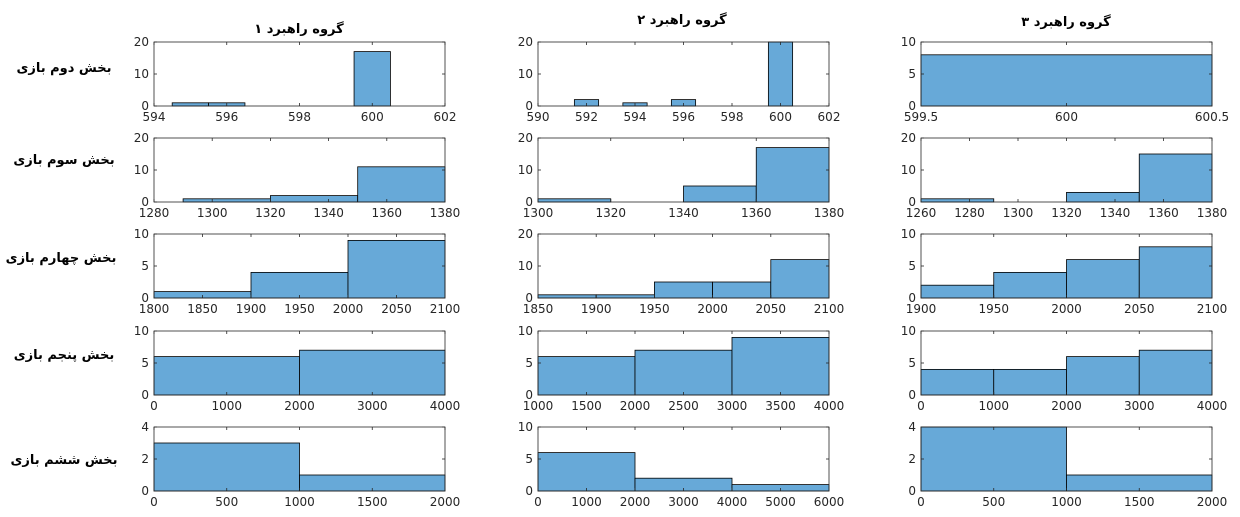  I want to click on panel-r3-c2-xtick-label-5: 2050, so click(771, 309).